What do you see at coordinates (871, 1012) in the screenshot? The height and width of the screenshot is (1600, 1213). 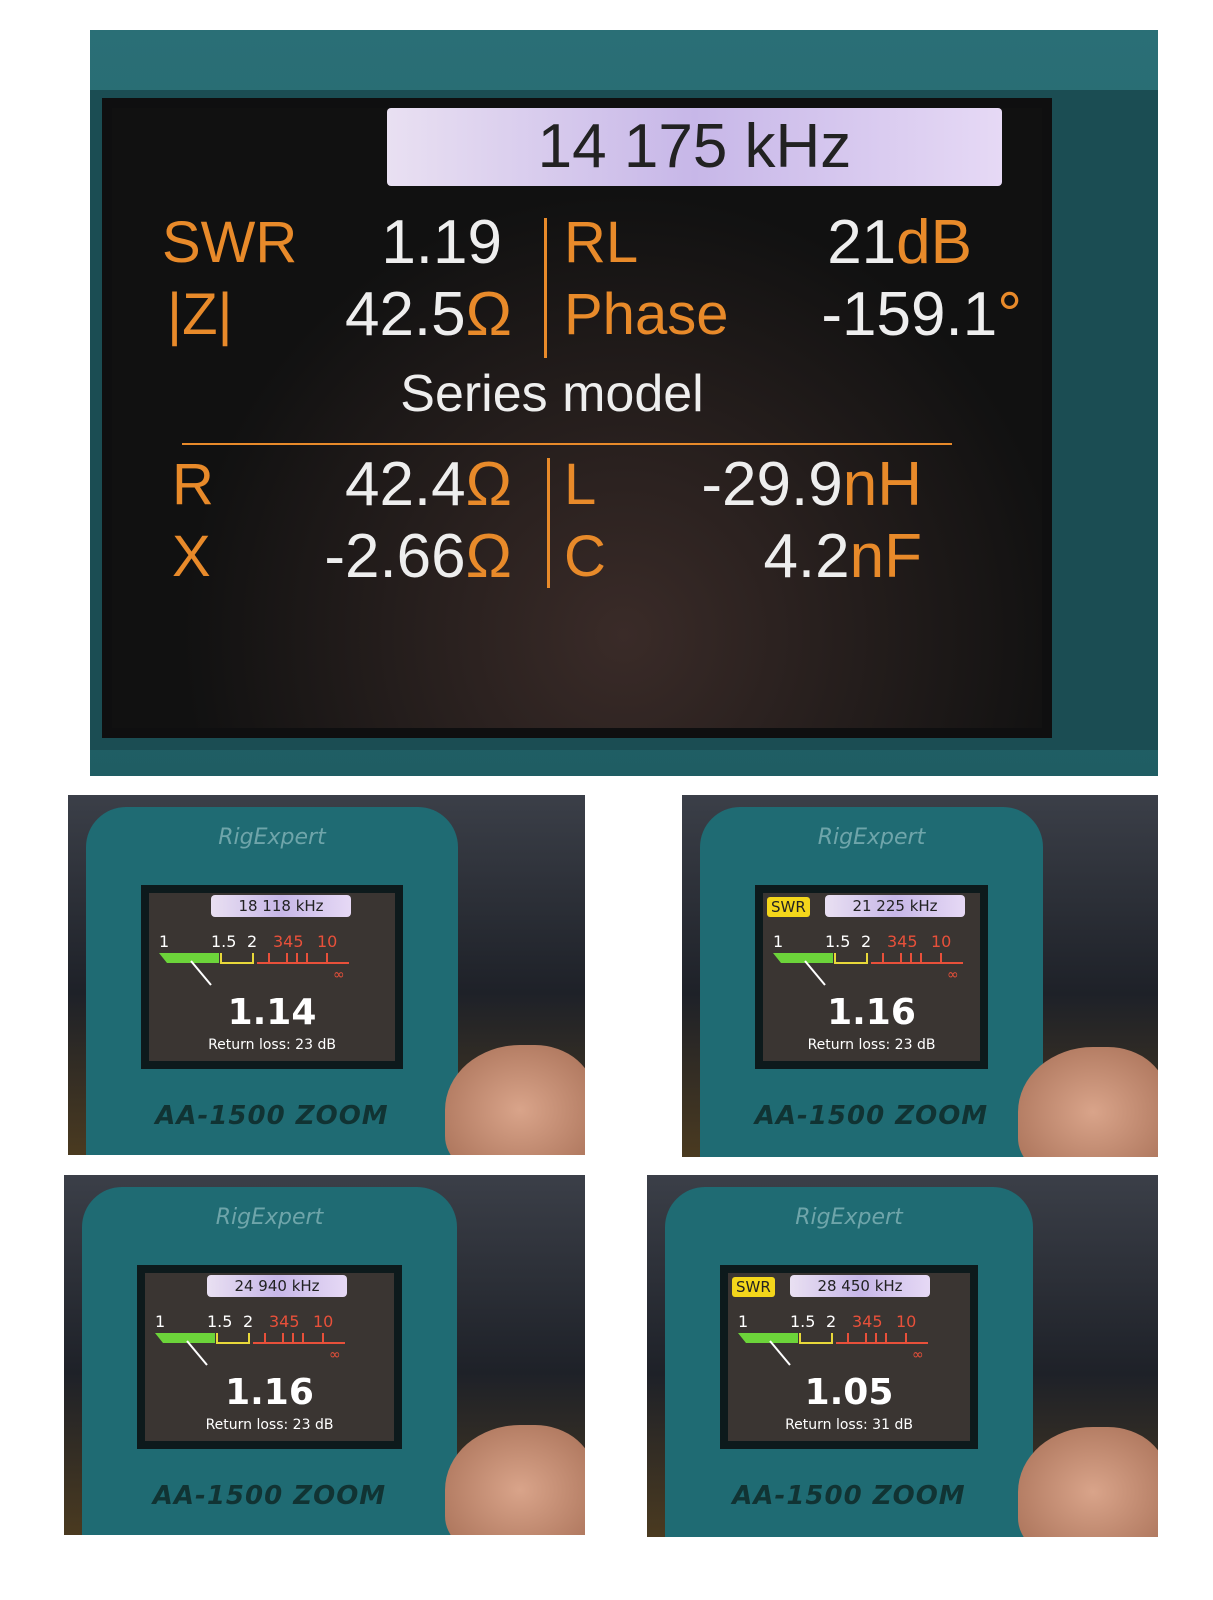 I see `swr-value: 1.16` at bounding box center [871, 1012].